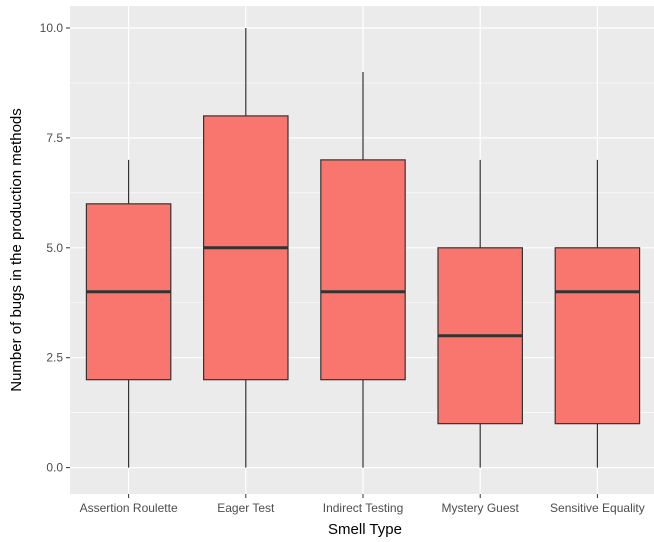 The width and height of the screenshot is (654, 542). Describe the element at coordinates (54, 358) in the screenshot. I see `y-tick-label: 2.5` at that location.